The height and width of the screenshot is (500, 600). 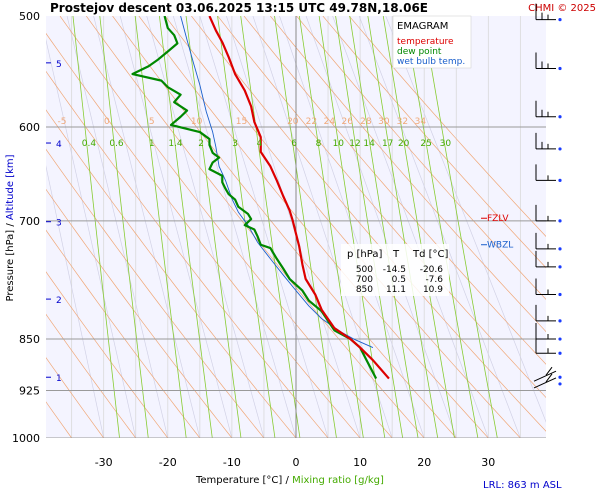 What do you see at coordinates (201, 144) in the screenshot?
I see `mixing-ratio-label: 2` at bounding box center [201, 144].